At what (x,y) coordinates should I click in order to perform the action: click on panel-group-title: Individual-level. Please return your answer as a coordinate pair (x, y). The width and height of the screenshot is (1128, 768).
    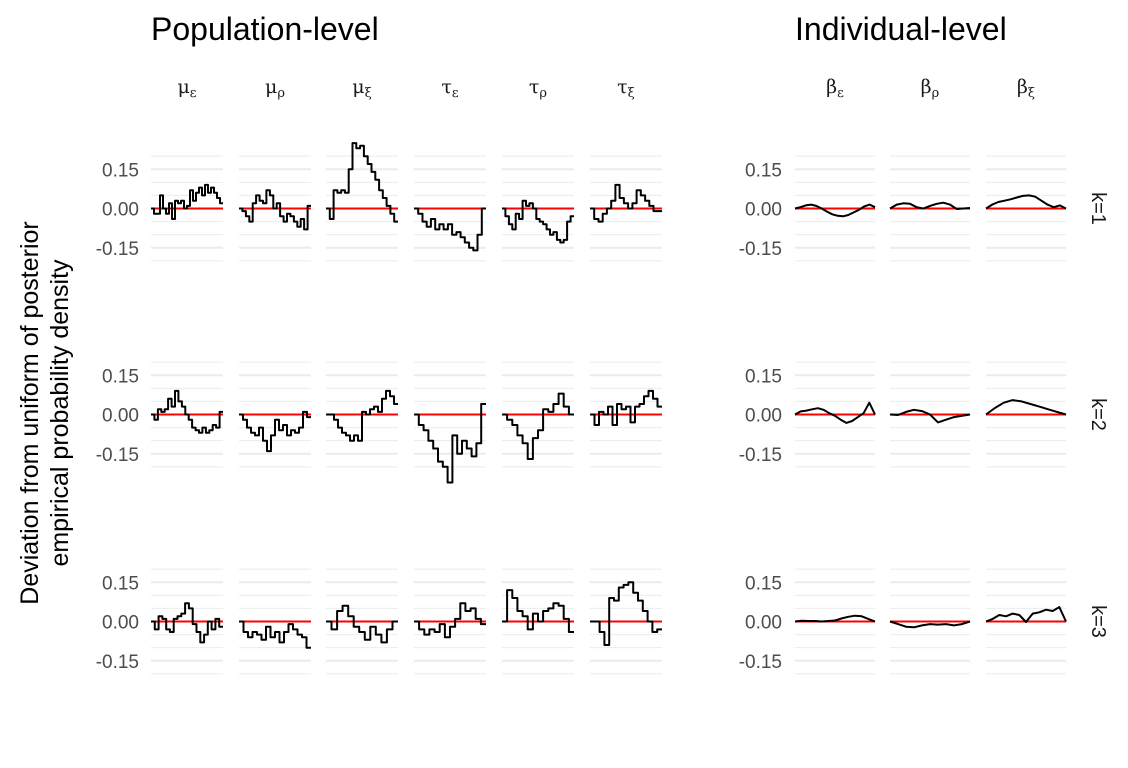
    Looking at the image, I should click on (901, 29).